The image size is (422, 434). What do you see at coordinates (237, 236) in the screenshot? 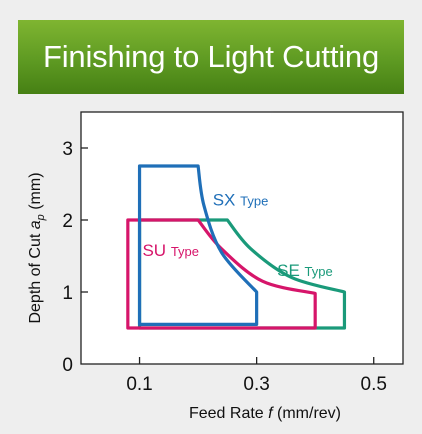
I see `label-layer: SE Type SU Type SX Type` at bounding box center [237, 236].